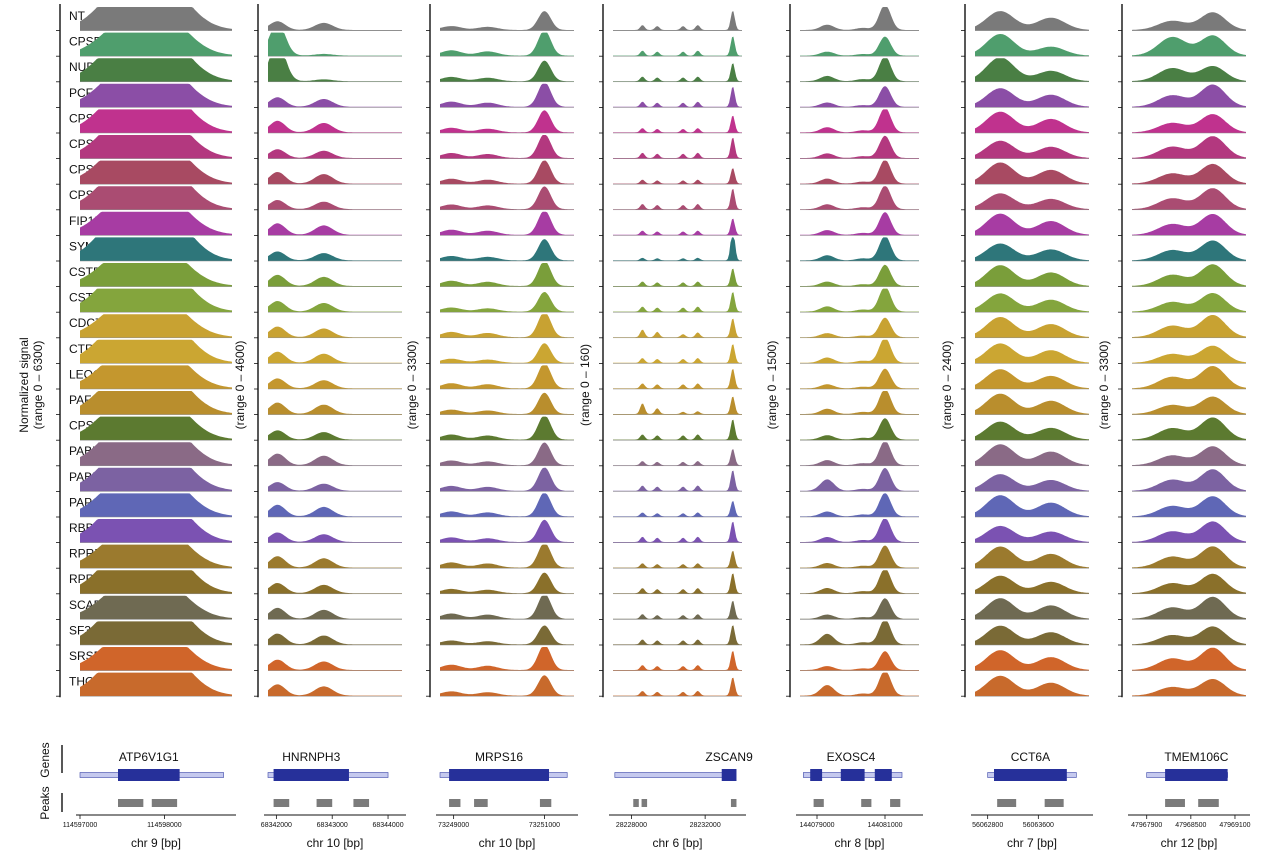 The width and height of the screenshot is (1270, 865). I want to click on signal-area-cpsf6, so click(507, 44).